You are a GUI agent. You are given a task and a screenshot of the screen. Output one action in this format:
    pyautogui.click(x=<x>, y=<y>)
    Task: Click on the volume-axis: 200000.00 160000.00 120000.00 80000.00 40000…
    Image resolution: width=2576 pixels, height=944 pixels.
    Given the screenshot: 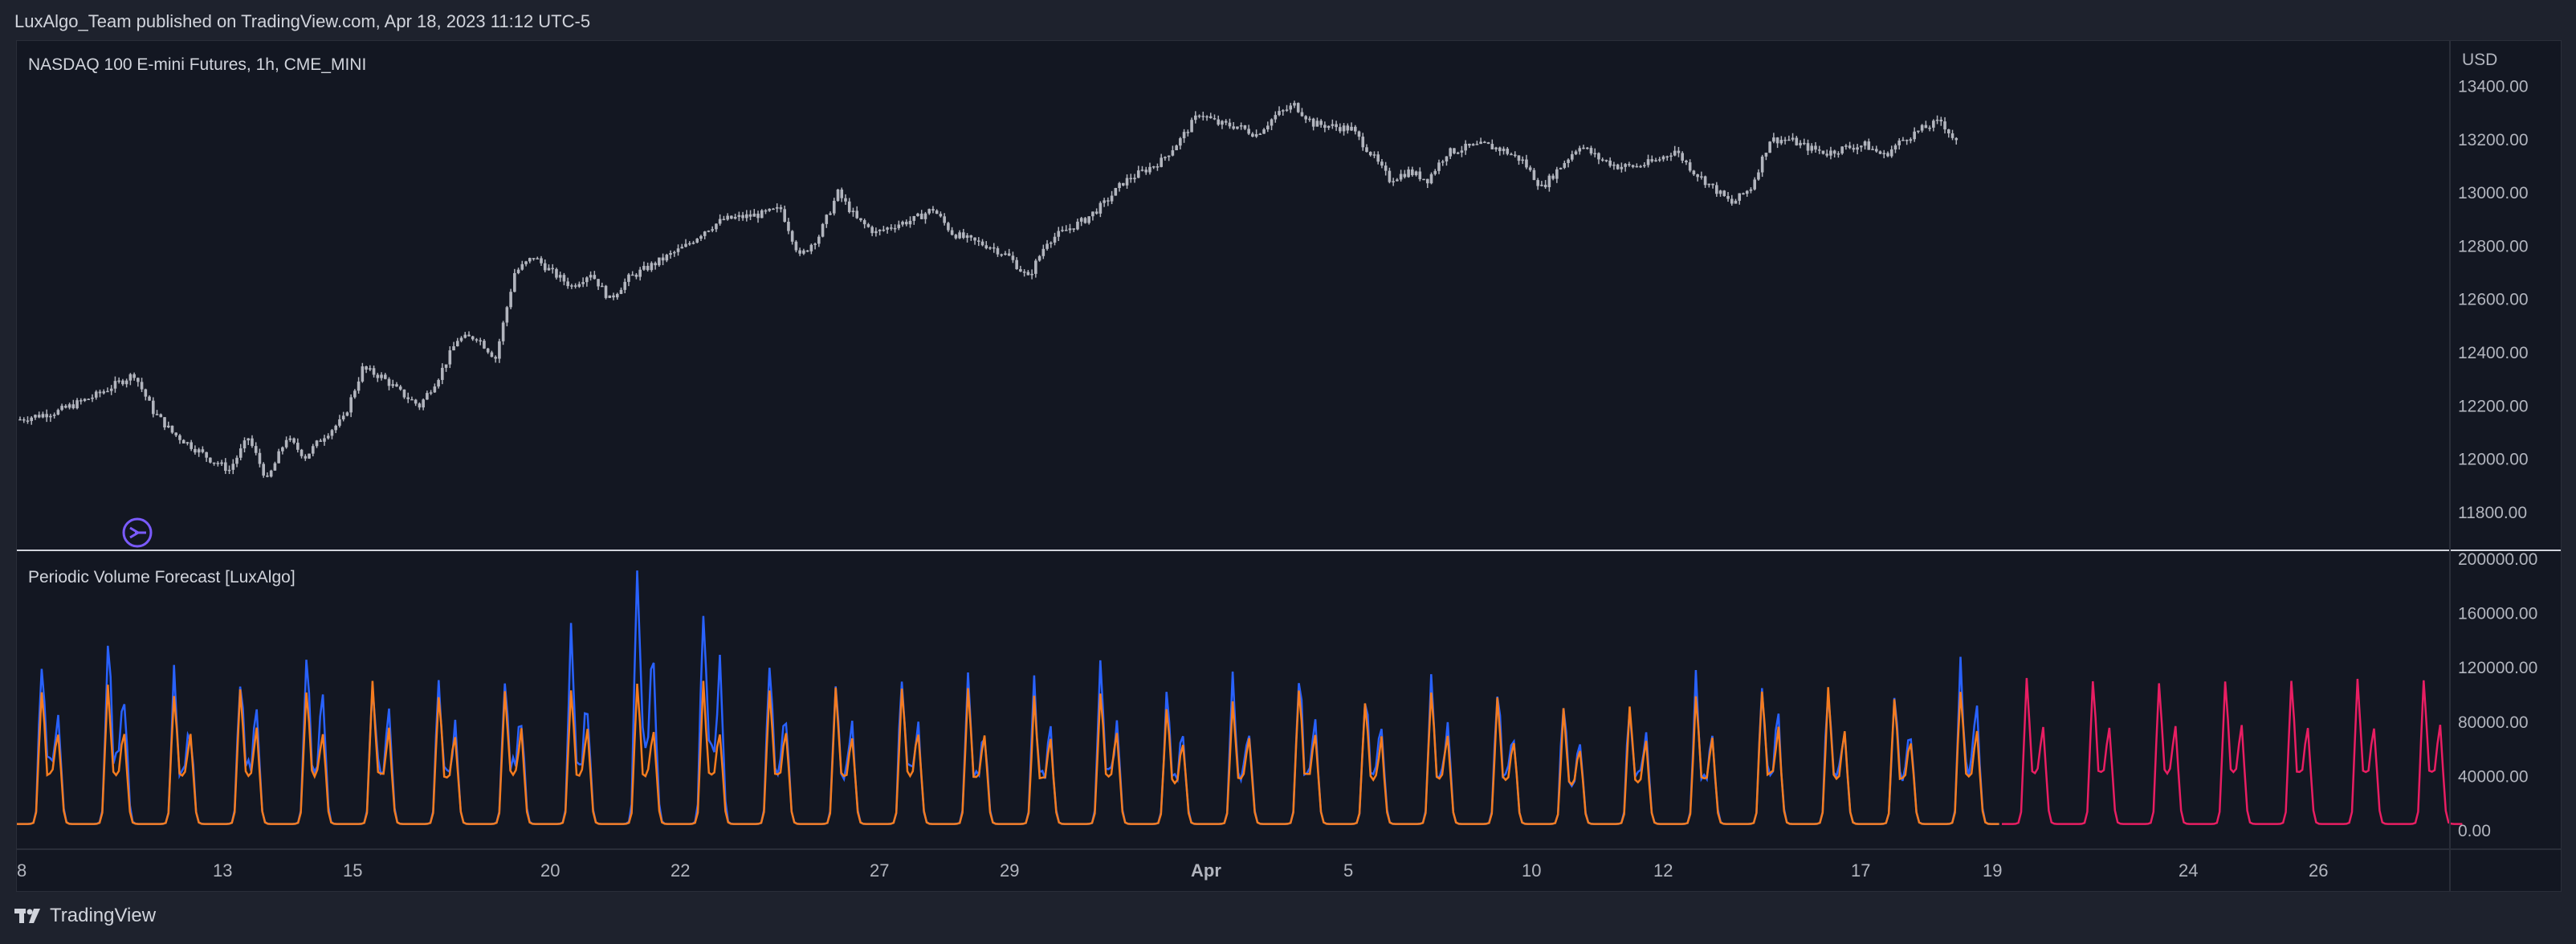 What is the action you would take?
    pyautogui.click(x=2497, y=695)
    